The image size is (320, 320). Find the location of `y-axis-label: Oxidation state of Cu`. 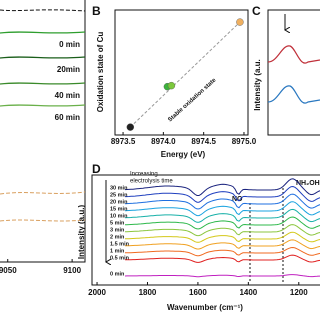

y-axis-label: Oxidation state of Cu is located at coordinates (100, 72).